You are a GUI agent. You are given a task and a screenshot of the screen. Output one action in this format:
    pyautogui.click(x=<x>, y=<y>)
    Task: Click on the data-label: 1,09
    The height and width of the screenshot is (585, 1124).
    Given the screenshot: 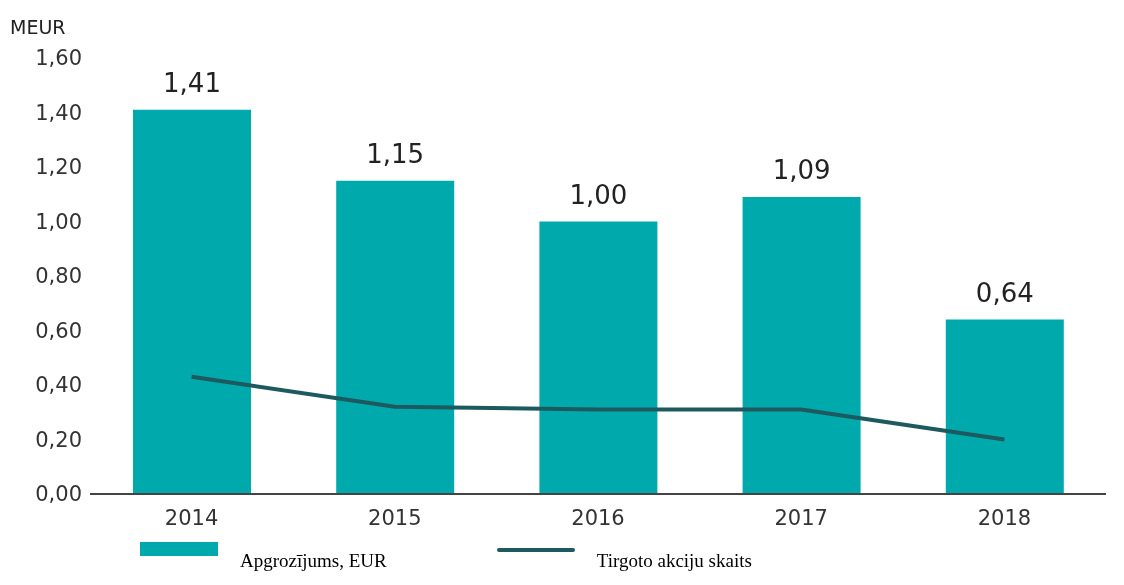 What is the action you would take?
    pyautogui.click(x=801, y=169)
    